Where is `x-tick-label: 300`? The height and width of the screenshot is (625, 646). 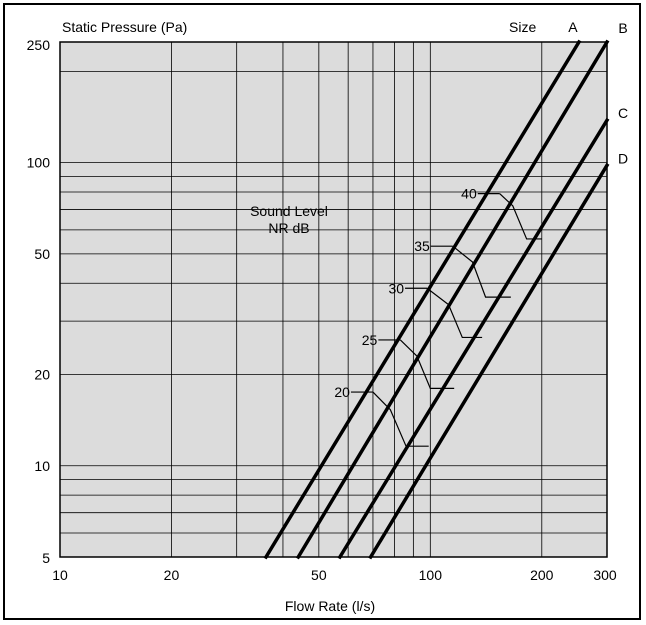
x-tick-label: 300 is located at coordinates (605, 575).